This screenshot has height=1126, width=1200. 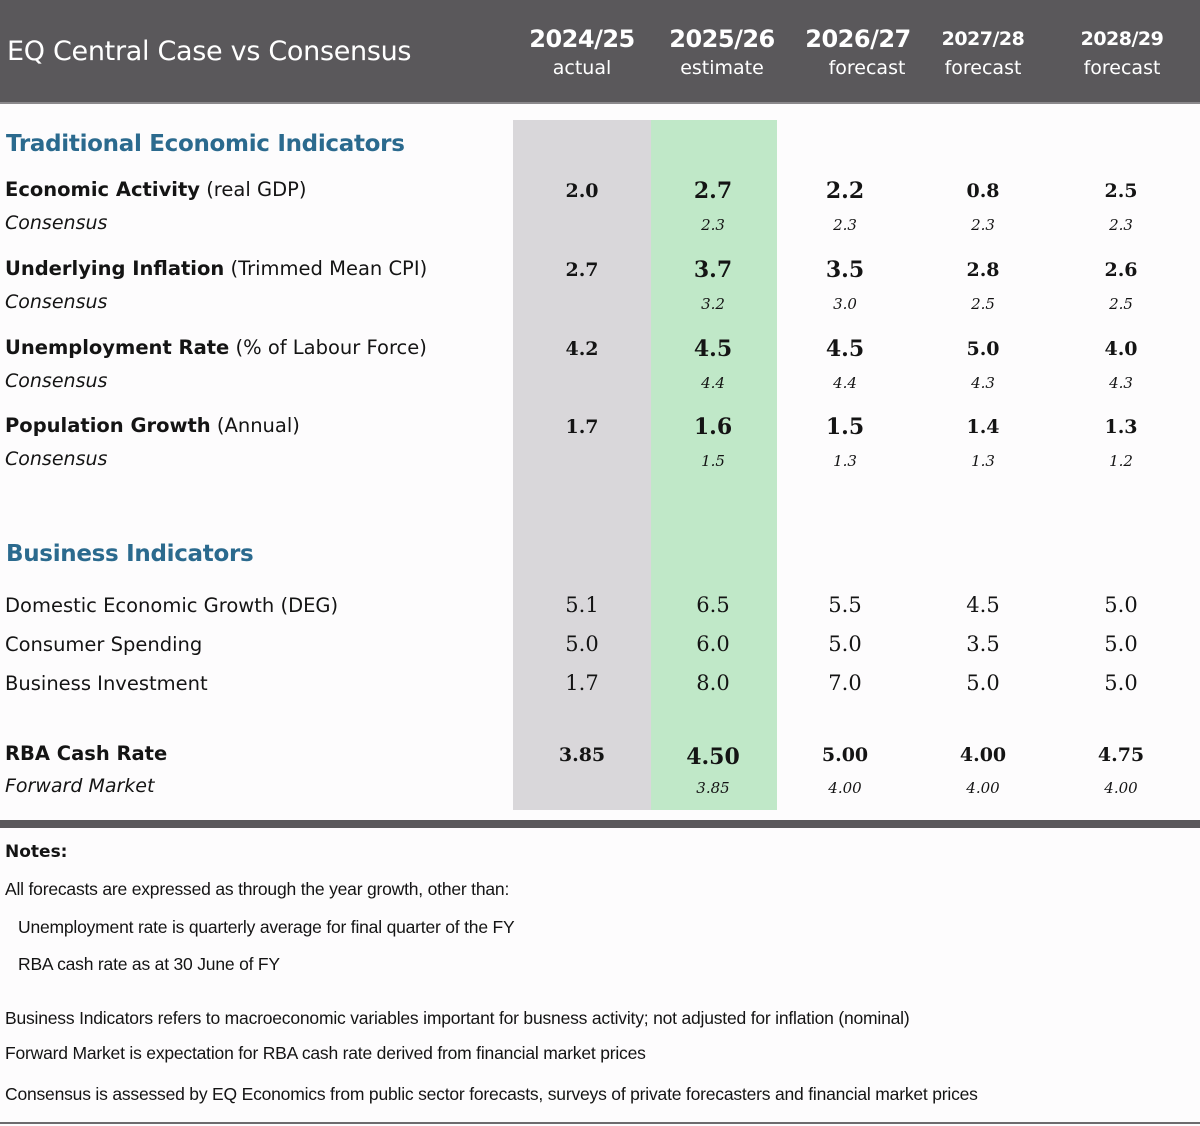 I want to click on row-label-note: (Annual), so click(x=255, y=425).